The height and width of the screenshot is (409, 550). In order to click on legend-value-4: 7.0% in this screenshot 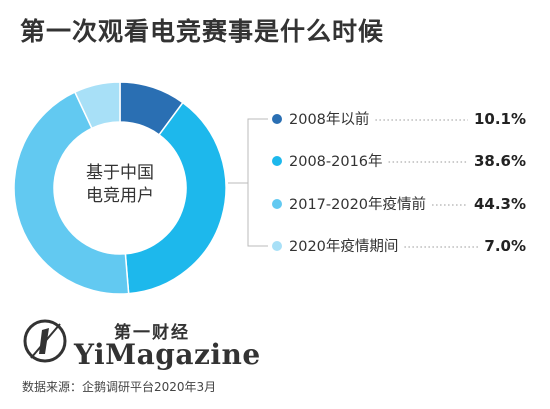, I will do `click(505, 246)`.